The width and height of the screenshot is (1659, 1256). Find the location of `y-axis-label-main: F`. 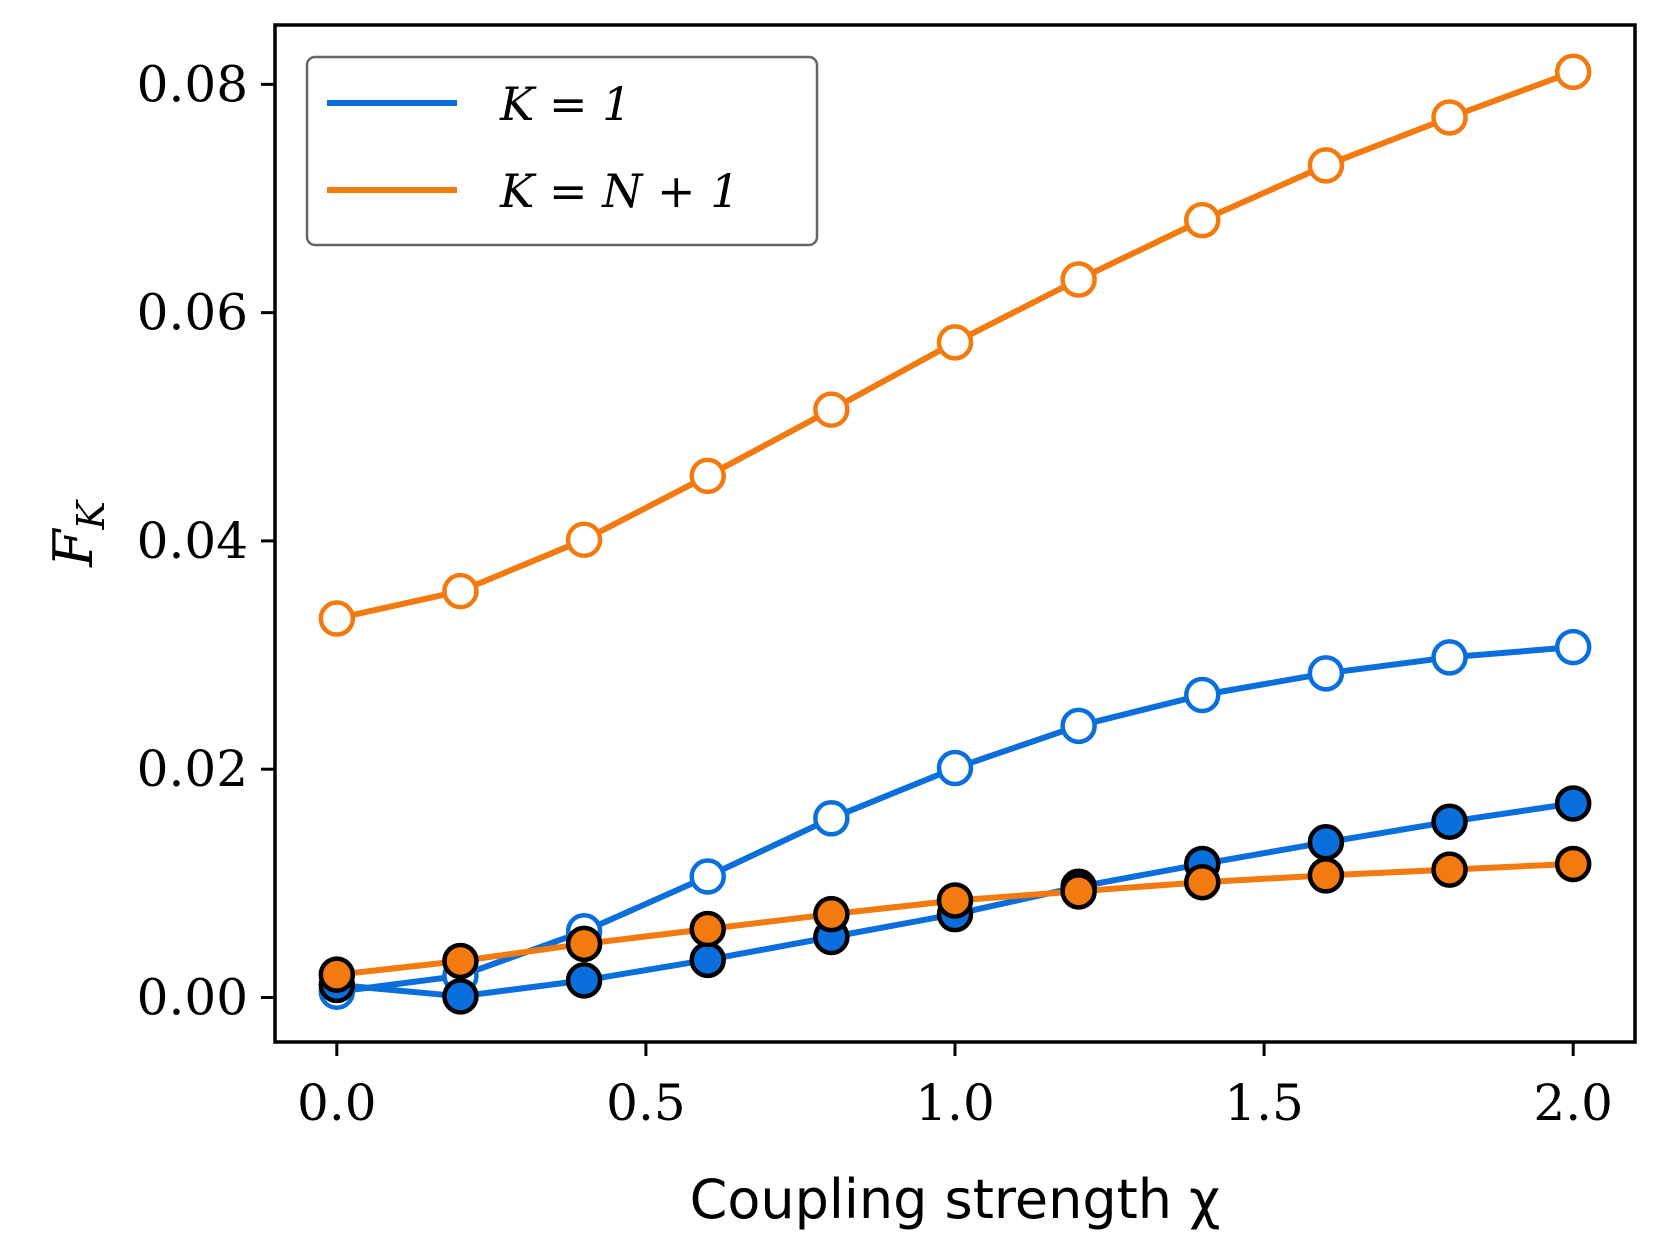

y-axis-label-main: F is located at coordinates (73, 547).